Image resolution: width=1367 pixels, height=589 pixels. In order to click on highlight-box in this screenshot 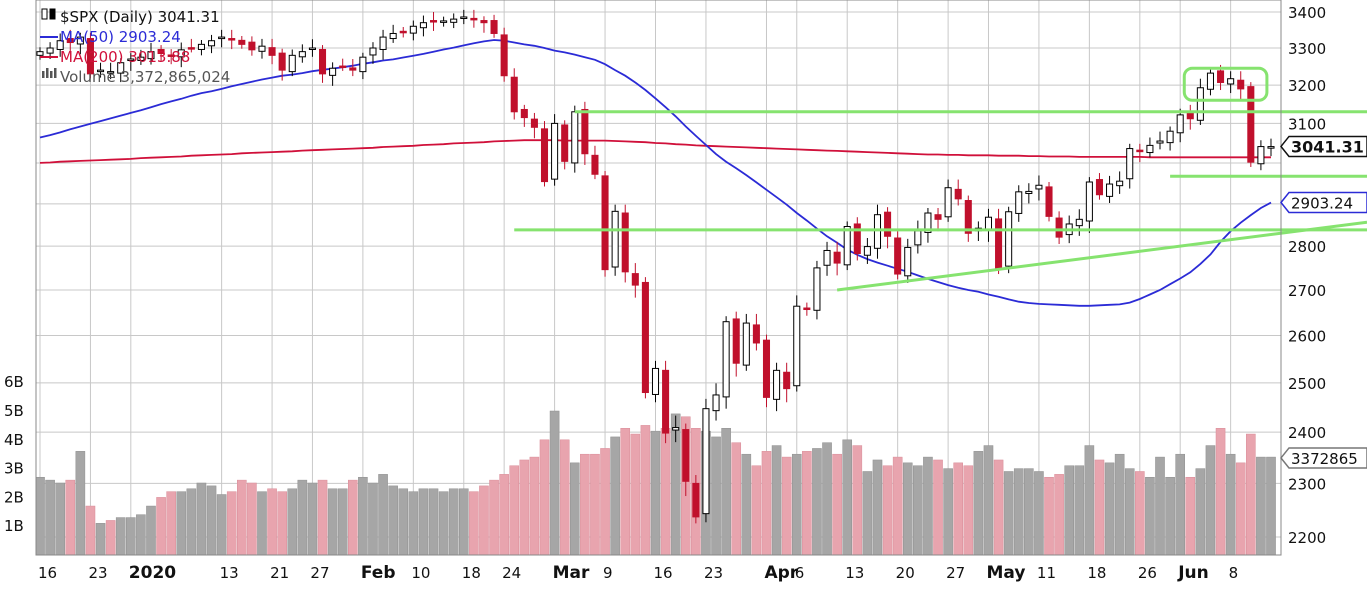, I will do `click(1225, 84)`.